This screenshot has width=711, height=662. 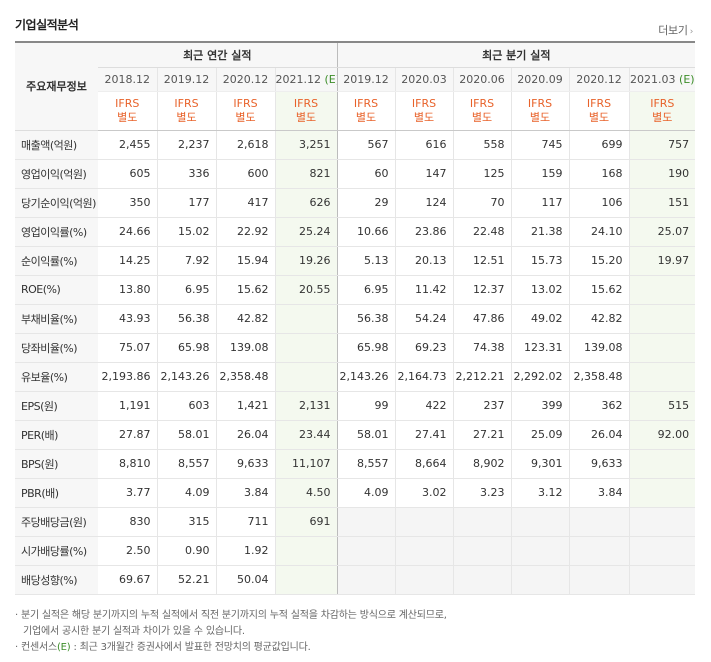 What do you see at coordinates (56, 521) in the screenshot?
I see `row-label: 주당배당금(원)` at bounding box center [56, 521].